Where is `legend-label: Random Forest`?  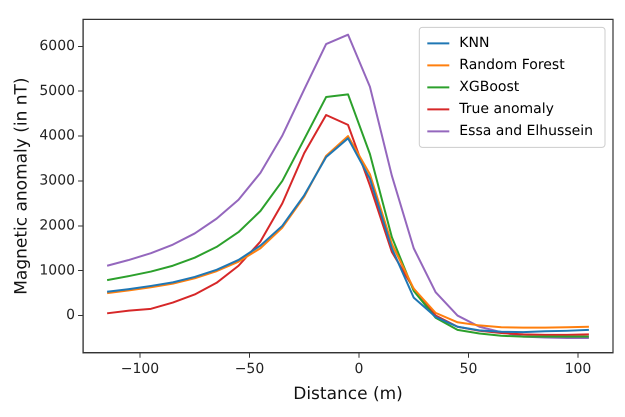
legend-label: Random Forest is located at coordinates (512, 65).